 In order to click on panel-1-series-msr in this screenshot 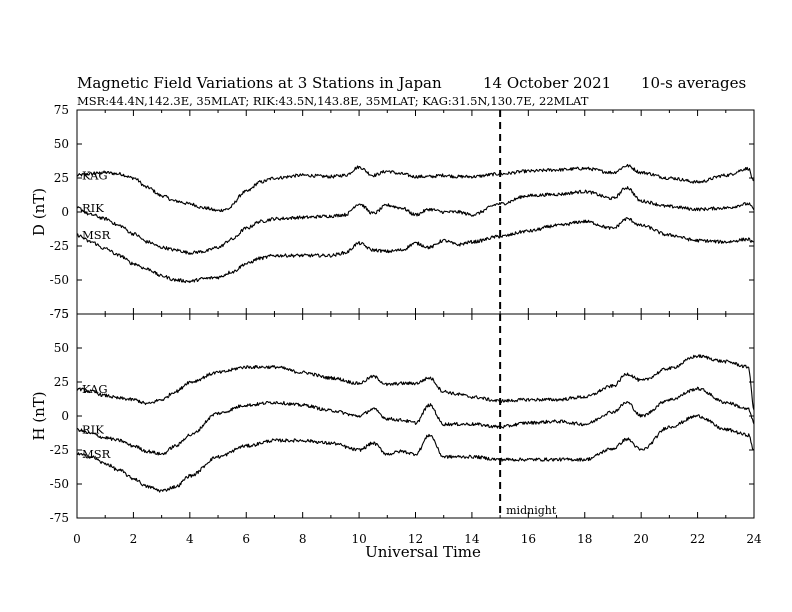, I will do `click(415, 250)`.